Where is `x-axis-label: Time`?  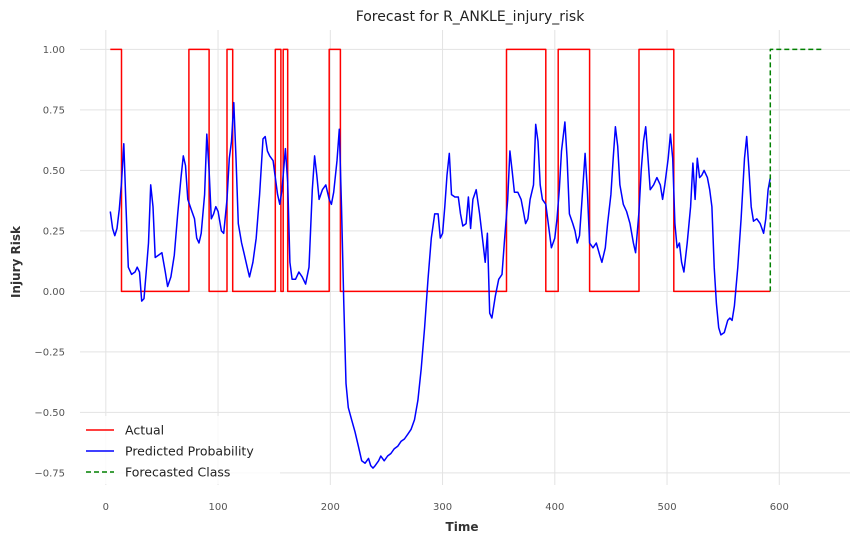
x-axis-label: Time is located at coordinates (462, 527).